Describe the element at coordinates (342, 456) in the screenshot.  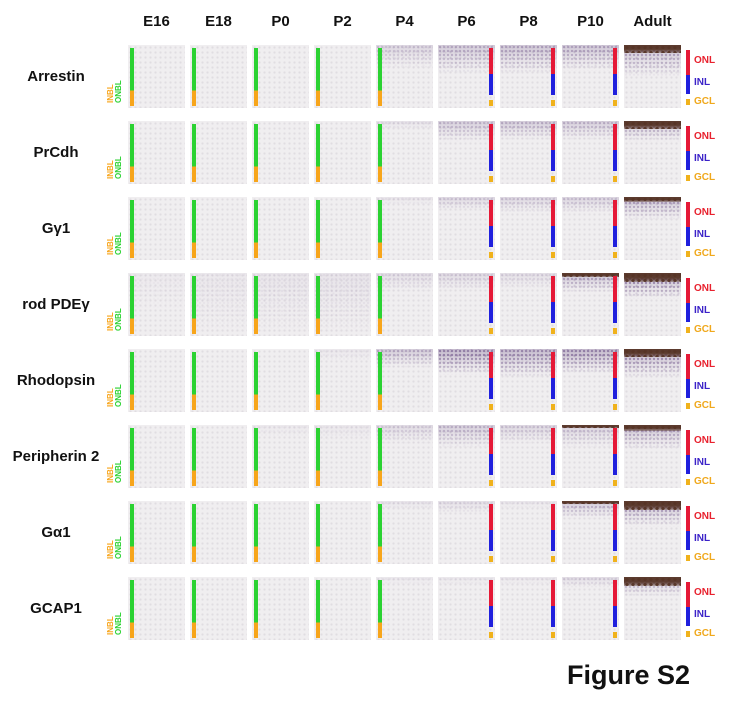
I see `panel-r5-c3` at that location.